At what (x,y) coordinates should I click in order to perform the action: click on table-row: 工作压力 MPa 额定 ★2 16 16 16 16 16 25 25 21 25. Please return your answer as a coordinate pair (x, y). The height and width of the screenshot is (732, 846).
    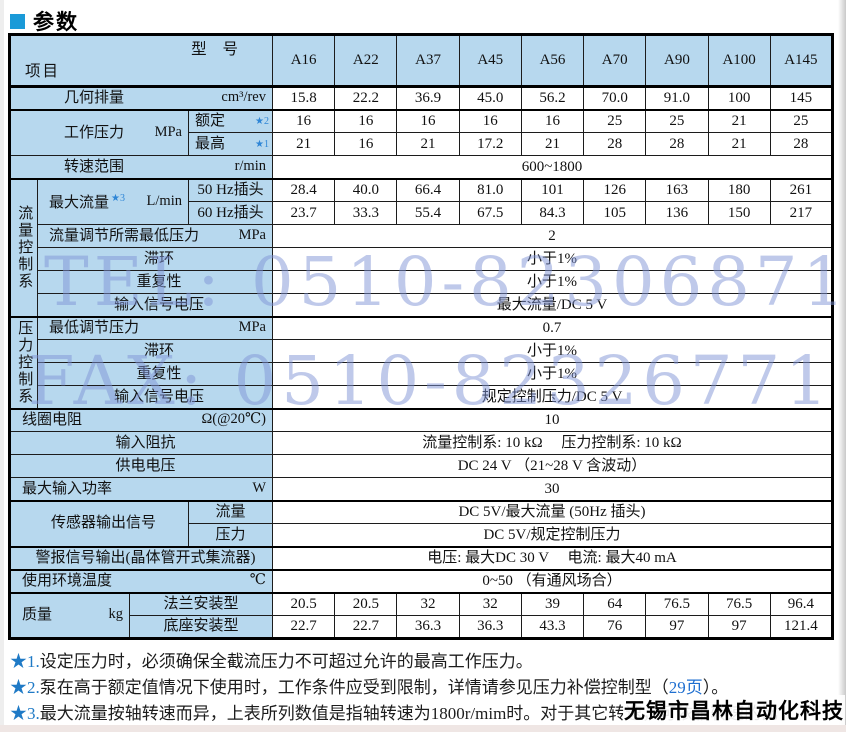
    Looking at the image, I should click on (421, 132).